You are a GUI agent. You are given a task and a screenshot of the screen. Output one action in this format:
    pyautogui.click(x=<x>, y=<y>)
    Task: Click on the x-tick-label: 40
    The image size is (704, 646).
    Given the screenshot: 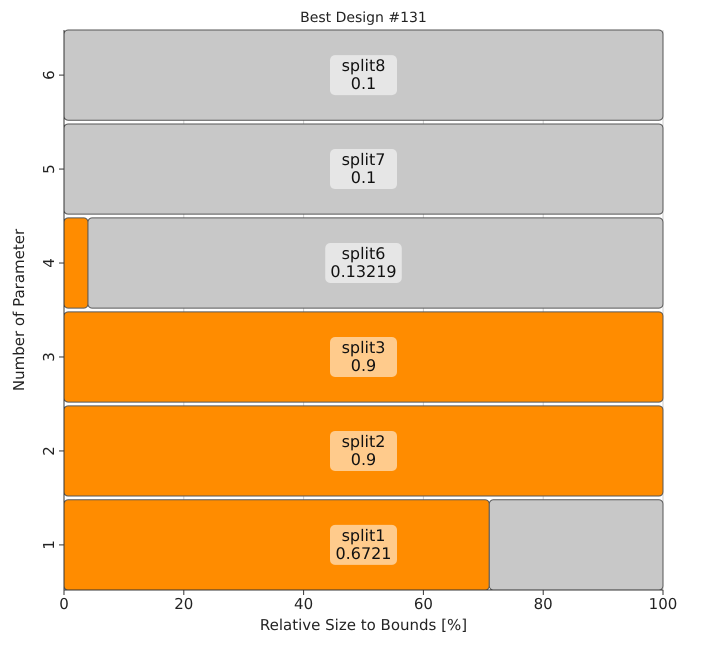 What is the action you would take?
    pyautogui.click(x=304, y=604)
    